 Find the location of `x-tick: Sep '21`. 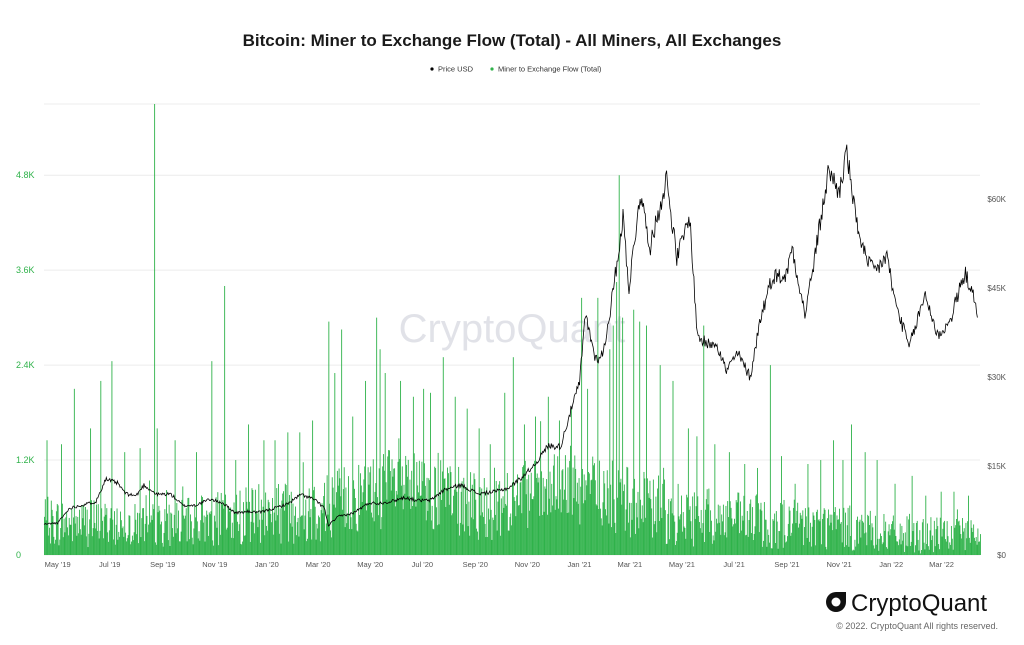

x-tick: Sep '21 is located at coordinates (786, 564).